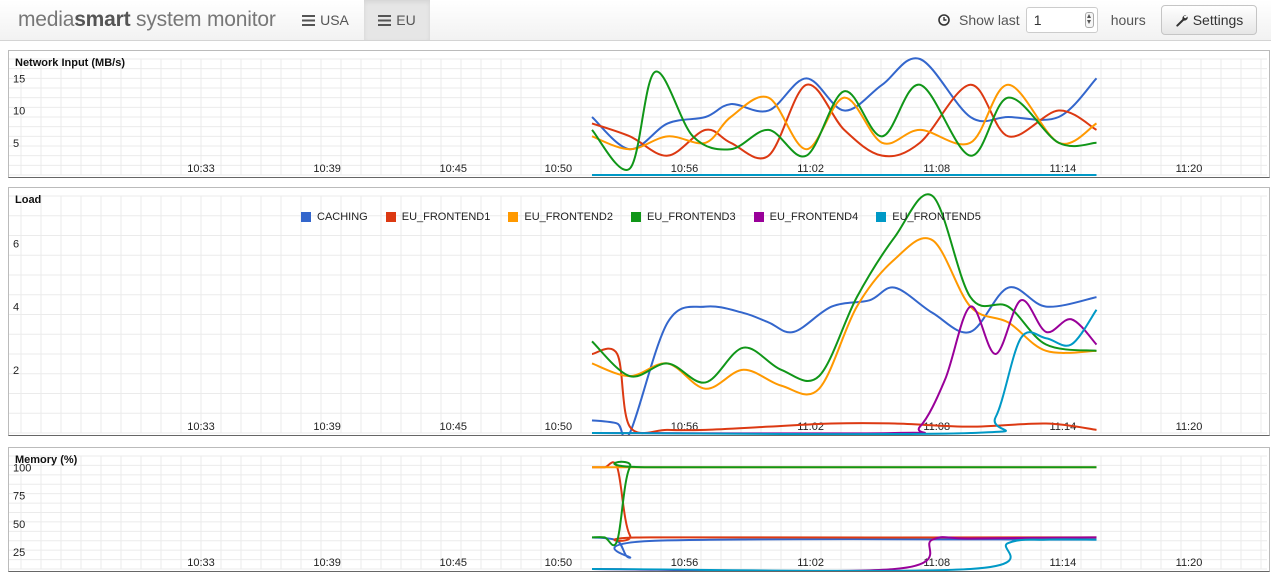 The image size is (1271, 573). What do you see at coordinates (102, 19) in the screenshot?
I see `brand-bold: smart` at bounding box center [102, 19].